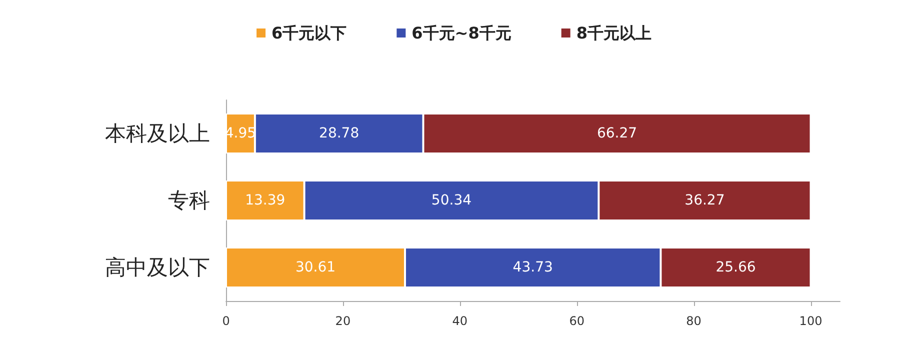 This screenshot has width=907, height=349. Describe the element at coordinates (460, 321) in the screenshot. I see `x-tick-label: 40` at that location.